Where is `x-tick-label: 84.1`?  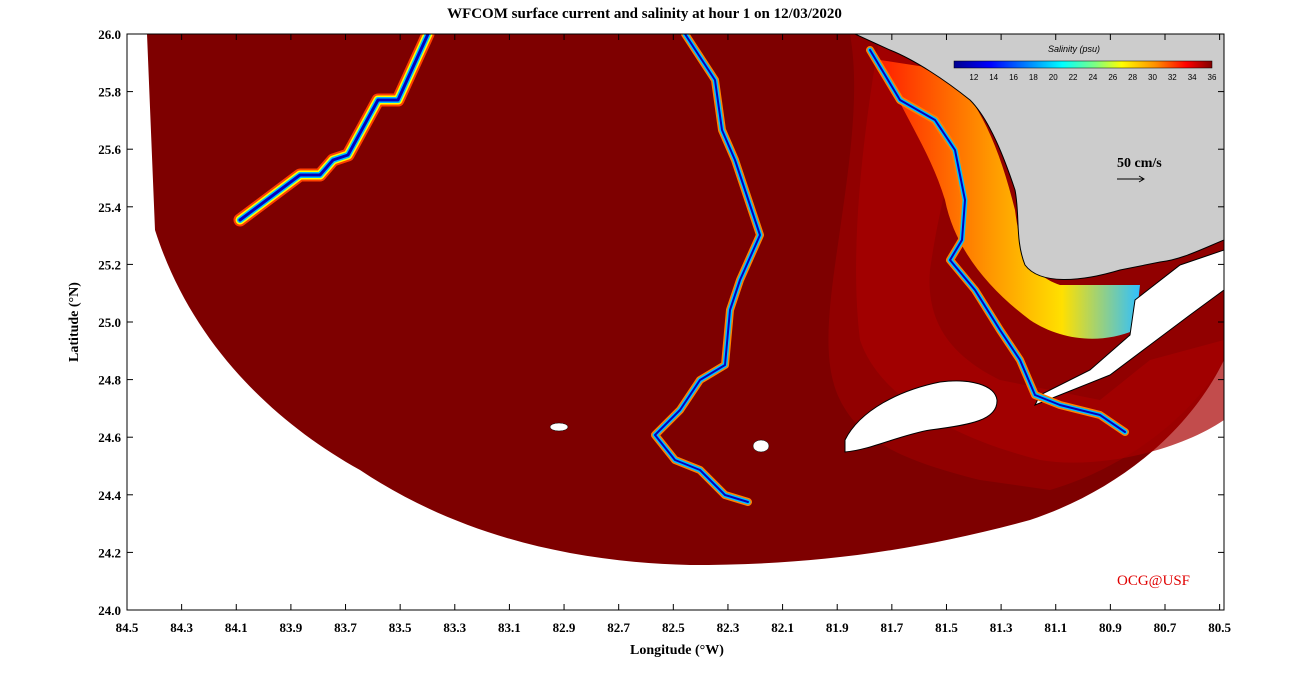
x-tick-label: 84.1 is located at coordinates (236, 627).